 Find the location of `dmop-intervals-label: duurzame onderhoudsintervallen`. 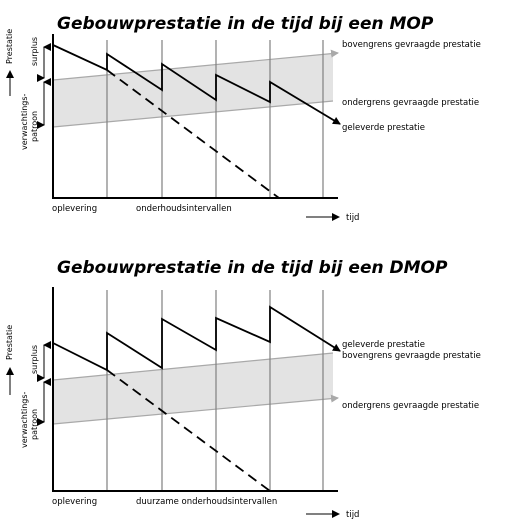

dmop-intervals-label: duurzame onderhoudsintervallen is located at coordinates (206, 502).